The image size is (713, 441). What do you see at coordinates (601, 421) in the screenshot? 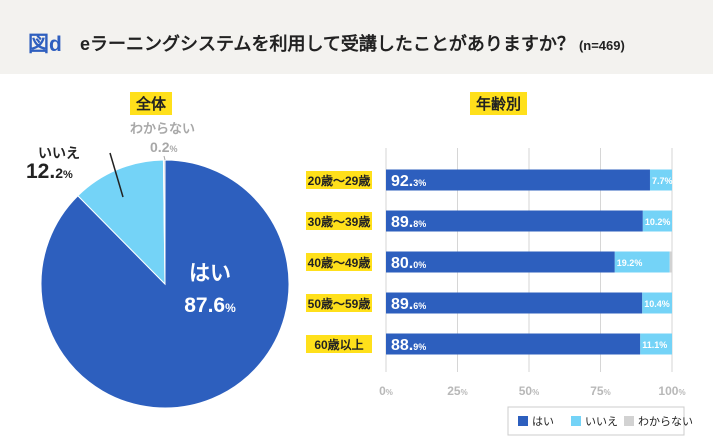
I see `legend-label-1: いいえ` at bounding box center [601, 421].